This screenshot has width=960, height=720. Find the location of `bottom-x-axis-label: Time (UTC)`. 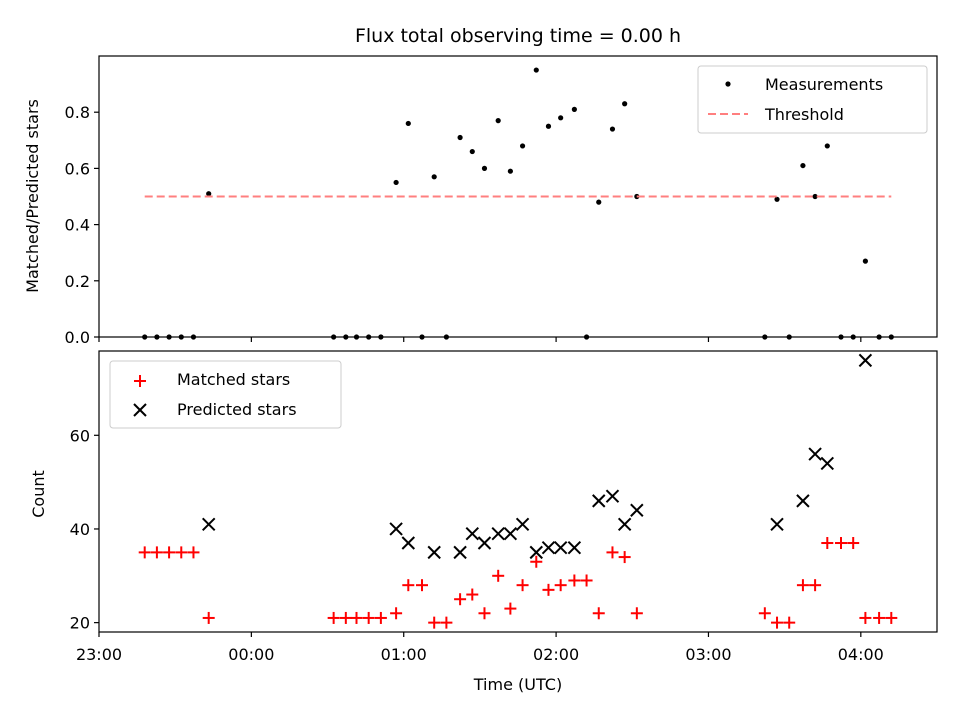

bottom-x-axis-label: Time (UTC) is located at coordinates (517, 684).